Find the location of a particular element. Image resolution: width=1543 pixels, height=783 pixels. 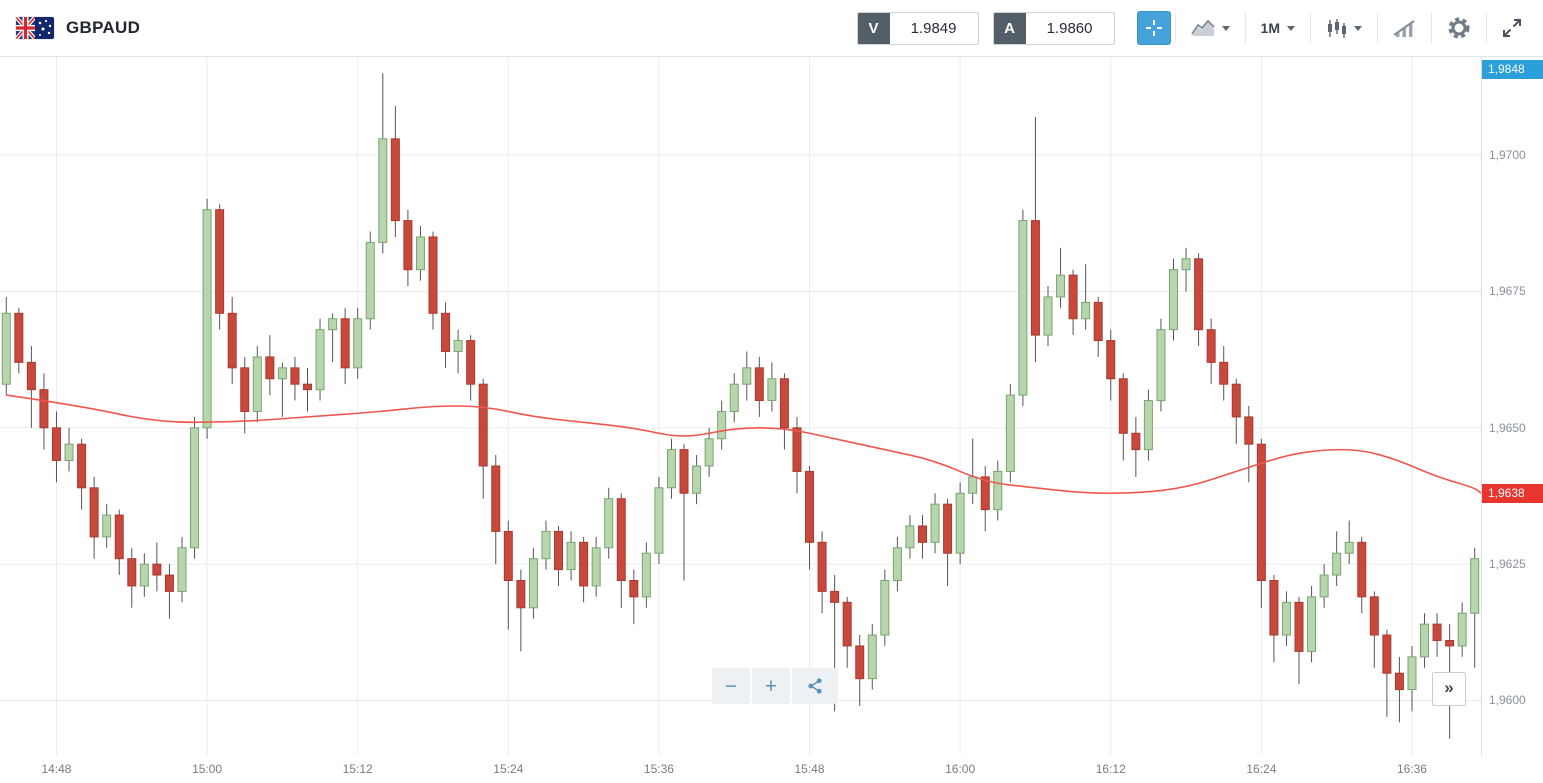

indicators-icon is located at coordinates (1404, 28).